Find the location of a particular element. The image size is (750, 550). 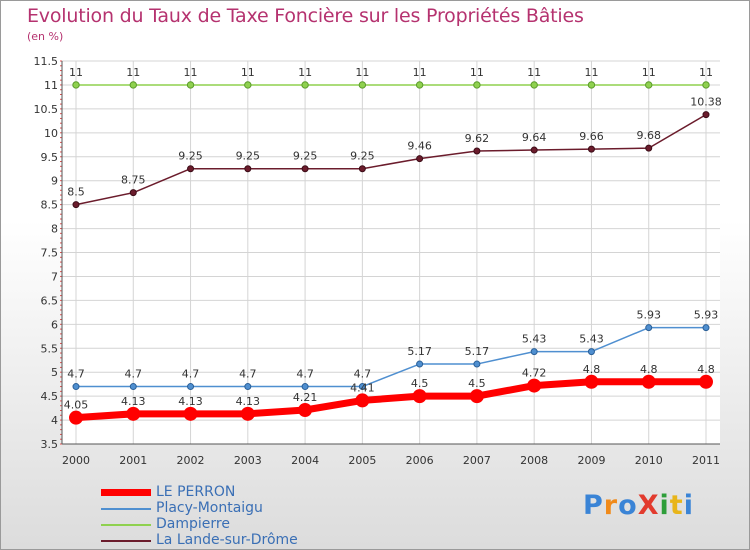

y-tick-label: 5.5 is located at coordinates (50, 348).